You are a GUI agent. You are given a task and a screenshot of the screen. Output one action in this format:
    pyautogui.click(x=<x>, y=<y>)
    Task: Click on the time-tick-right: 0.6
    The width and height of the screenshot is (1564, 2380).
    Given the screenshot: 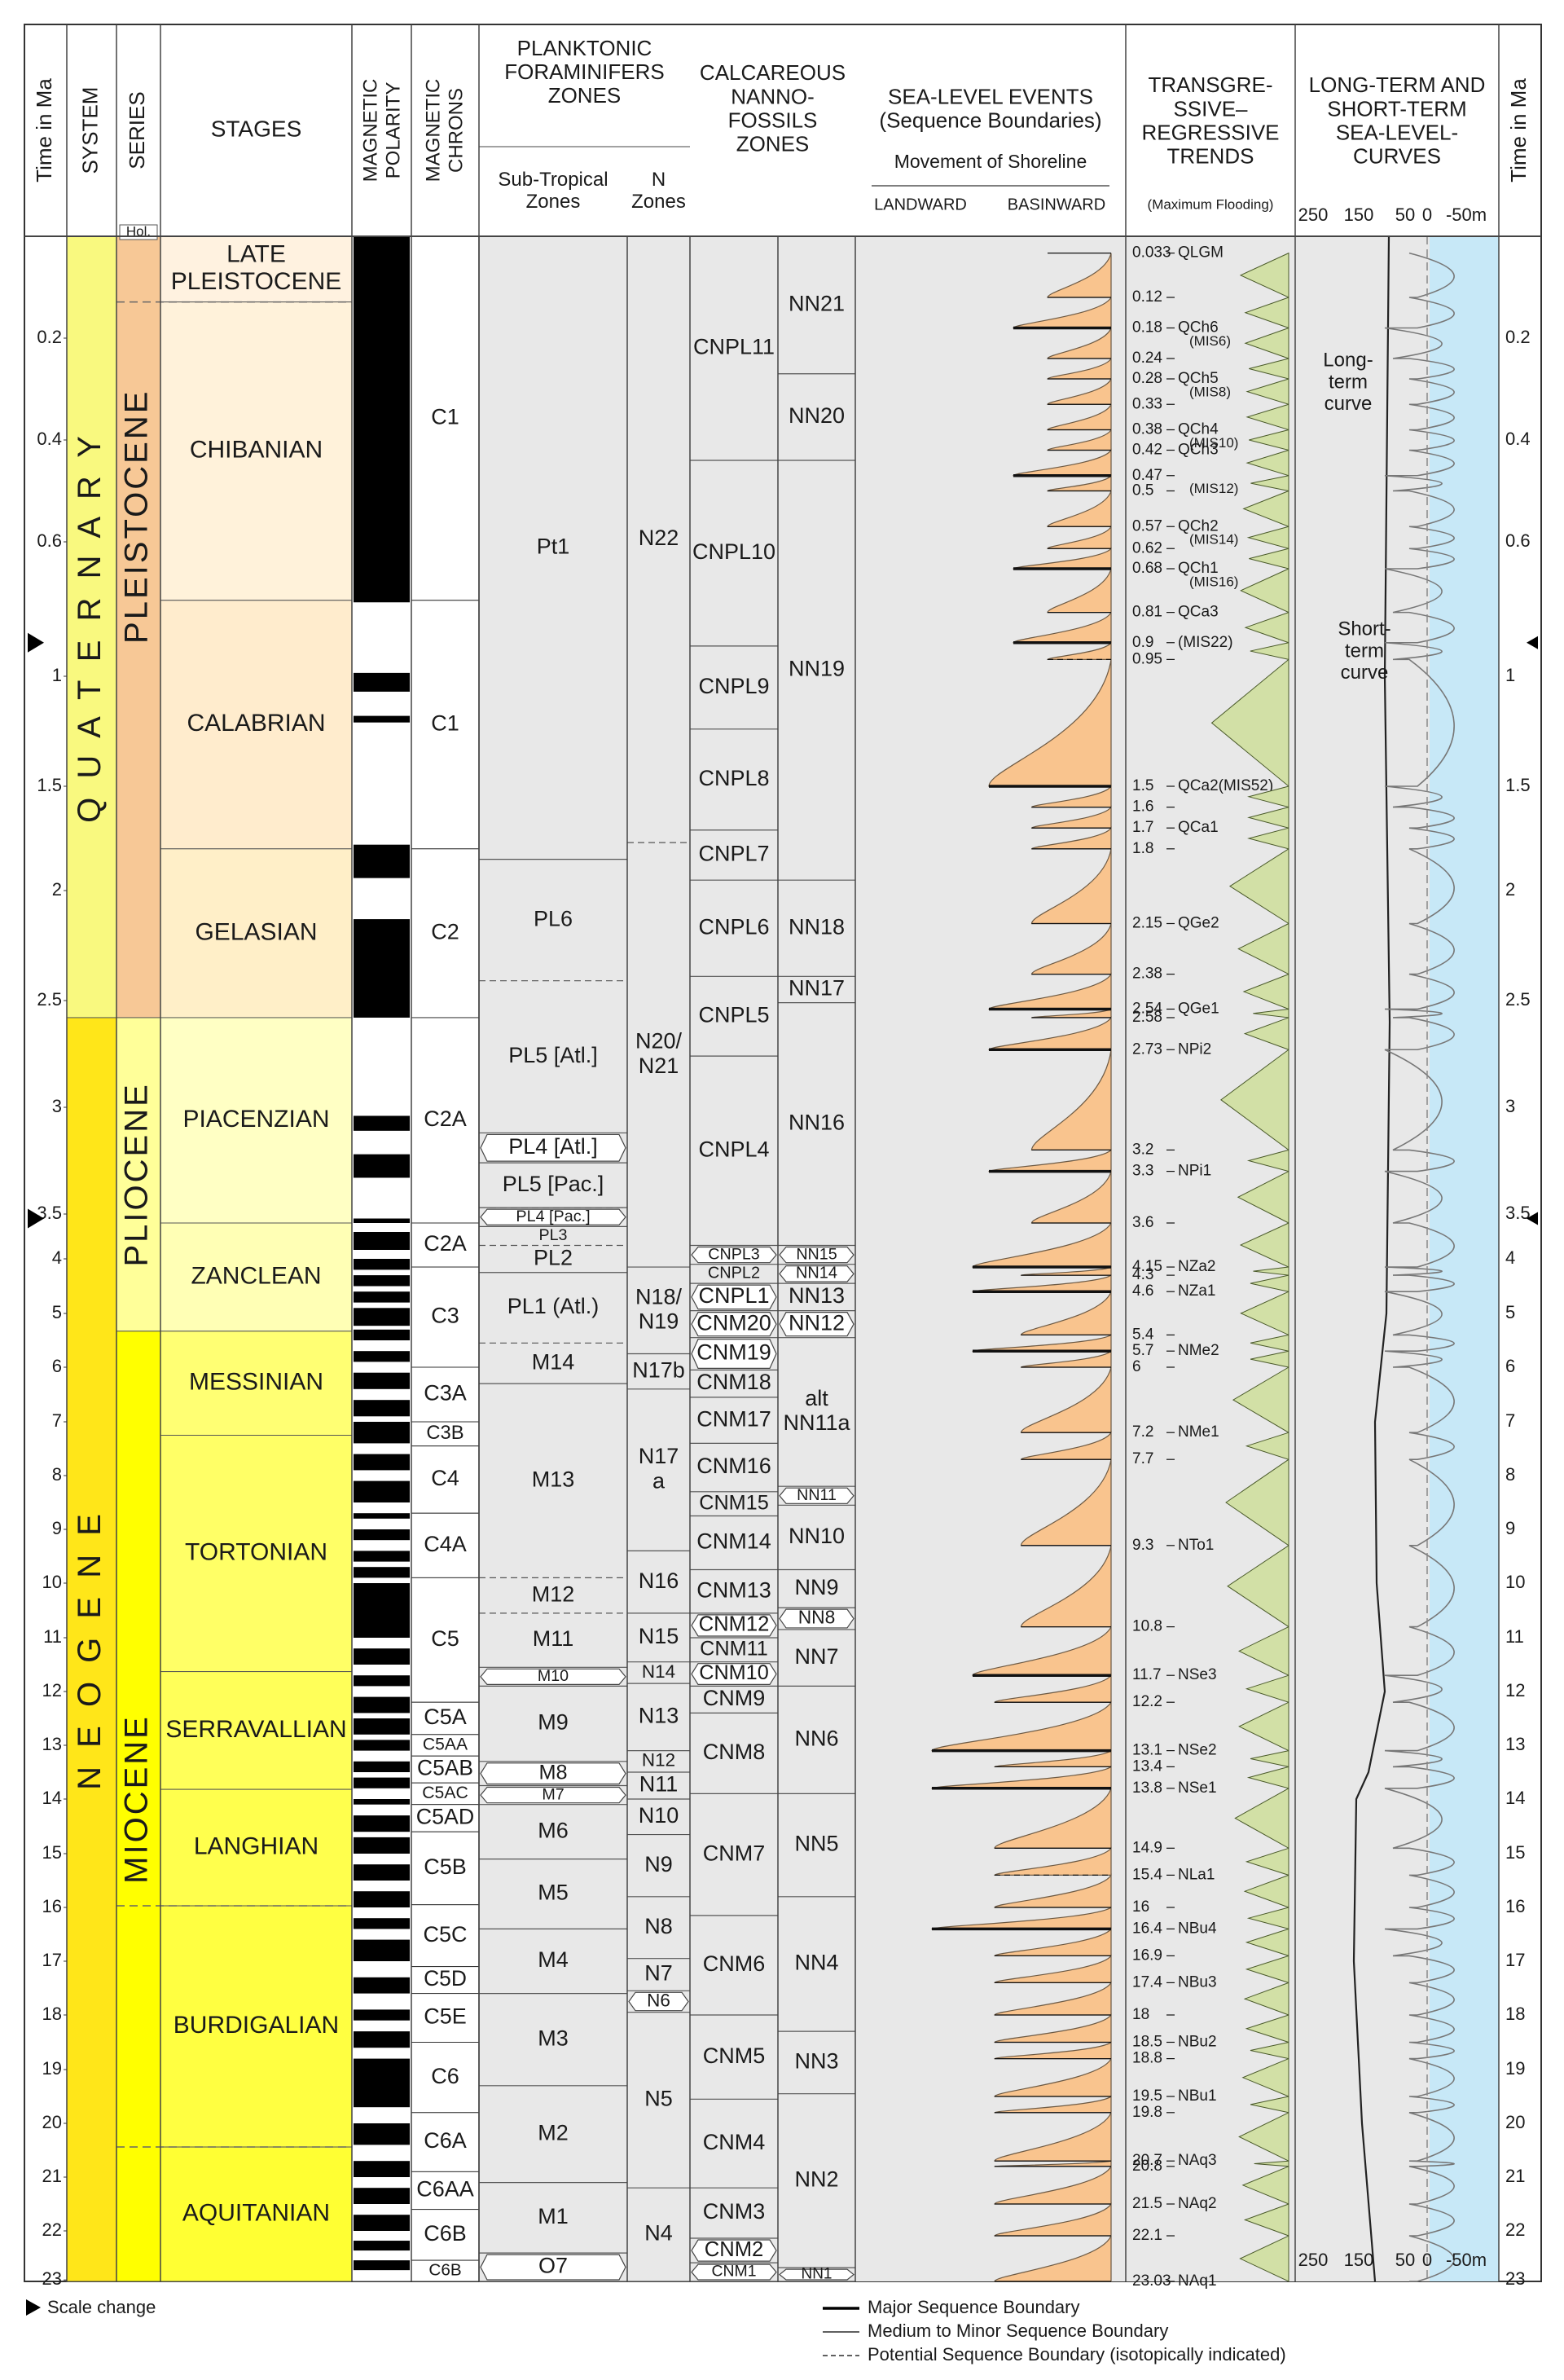 What is the action you would take?
    pyautogui.click(x=1518, y=540)
    